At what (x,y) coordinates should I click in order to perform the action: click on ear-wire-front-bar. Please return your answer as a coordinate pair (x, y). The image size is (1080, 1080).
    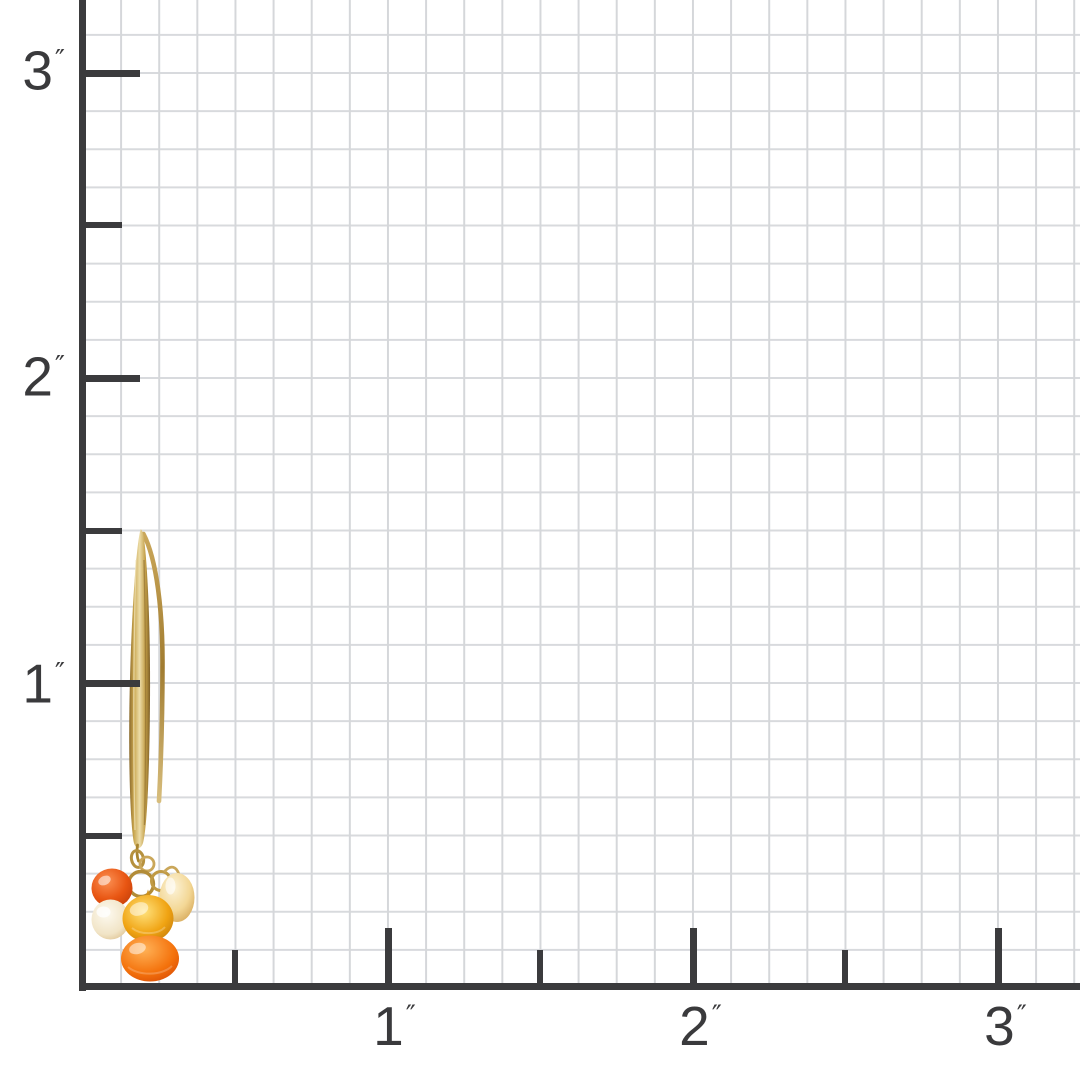
    Looking at the image, I should click on (140, 689).